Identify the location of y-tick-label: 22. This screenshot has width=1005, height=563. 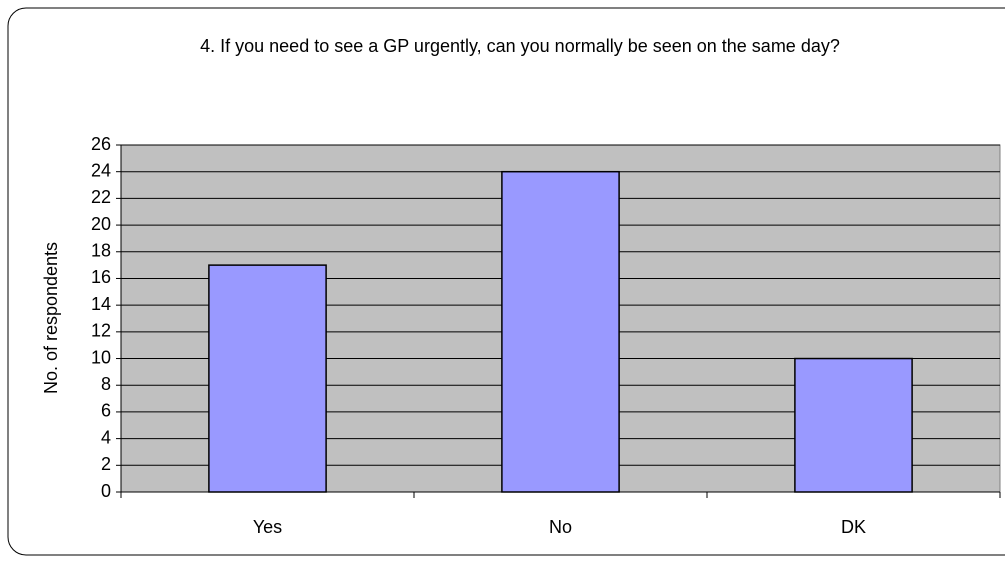
(101, 197).